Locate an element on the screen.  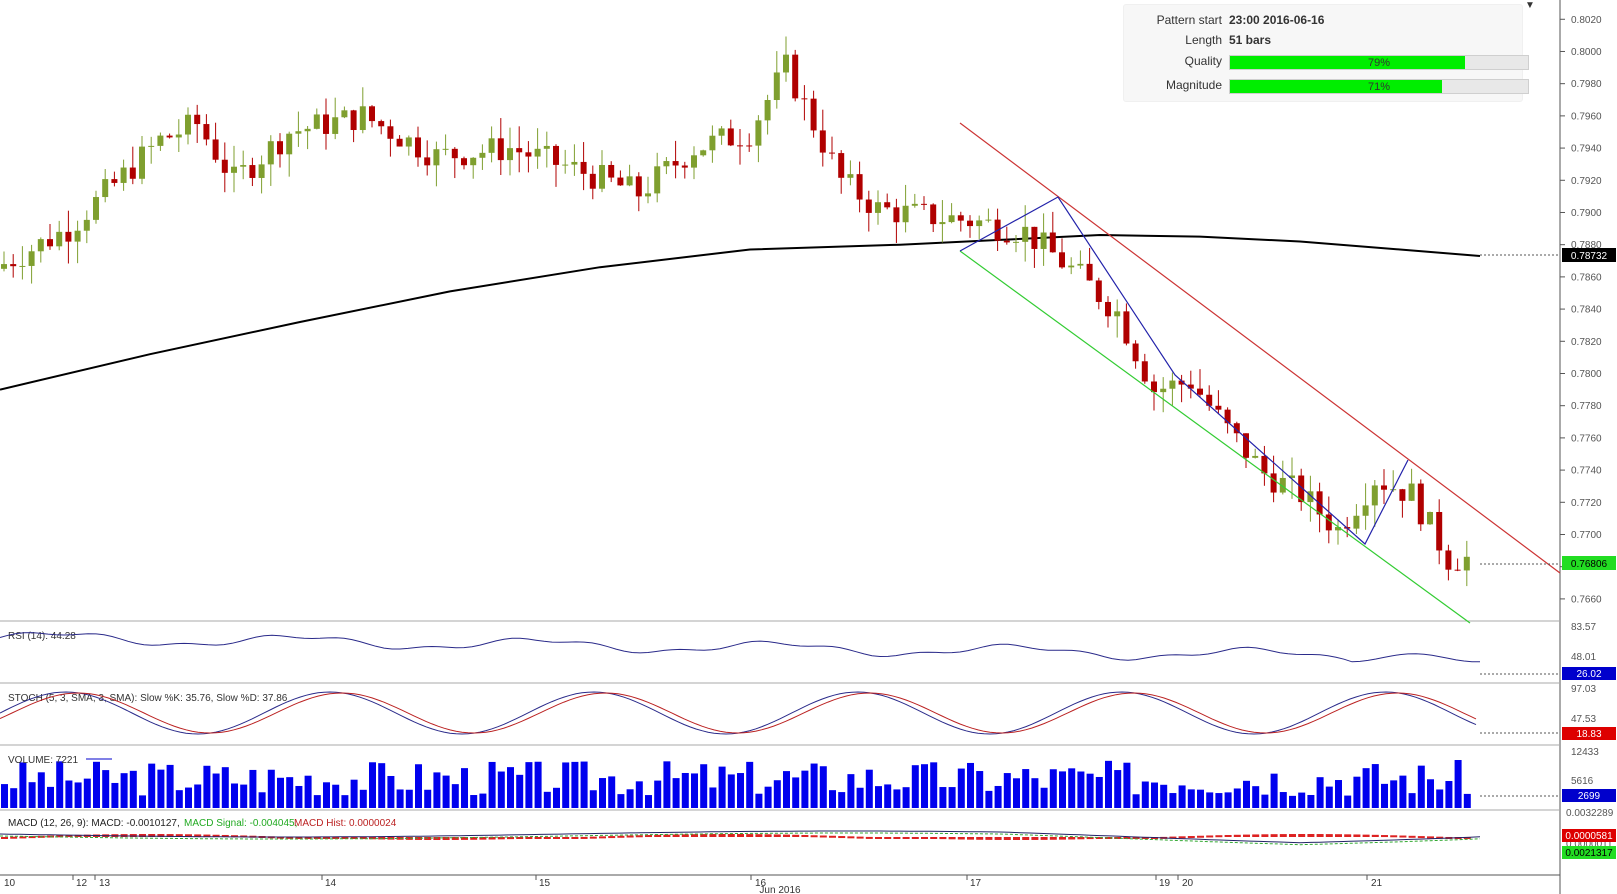
quality-row: Quality 79% is located at coordinates (1326, 63).